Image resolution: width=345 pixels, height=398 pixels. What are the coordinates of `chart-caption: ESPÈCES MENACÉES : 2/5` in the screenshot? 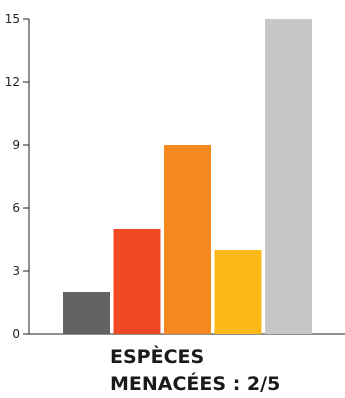 It's located at (225, 371).